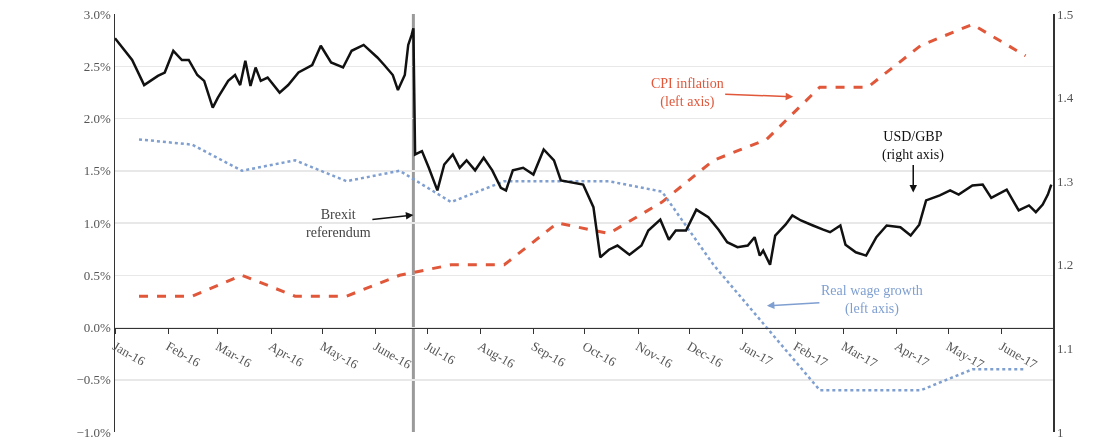 This screenshot has height=444, width=1104. What do you see at coordinates (687, 93) in the screenshot?
I see `legend-label: CPI inflation (left axis)` at bounding box center [687, 93].